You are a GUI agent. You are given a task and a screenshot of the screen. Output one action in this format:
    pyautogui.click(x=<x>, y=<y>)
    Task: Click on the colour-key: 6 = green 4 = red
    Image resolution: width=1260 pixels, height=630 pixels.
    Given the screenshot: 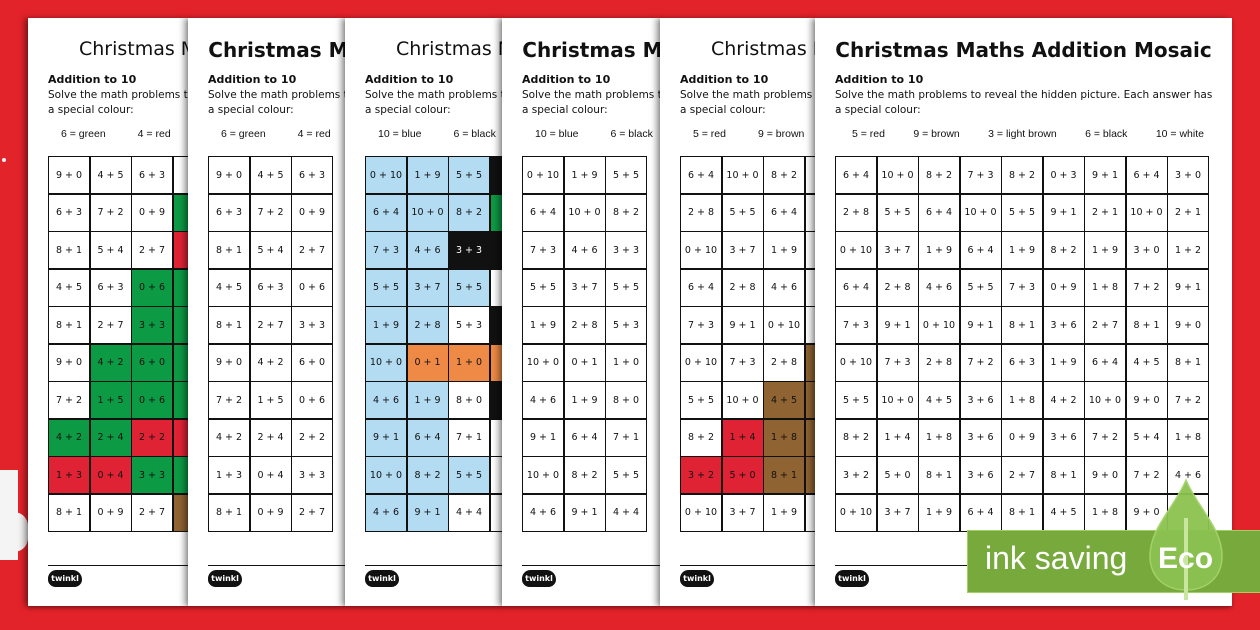 What is the action you would take?
    pyautogui.click(x=276, y=134)
    